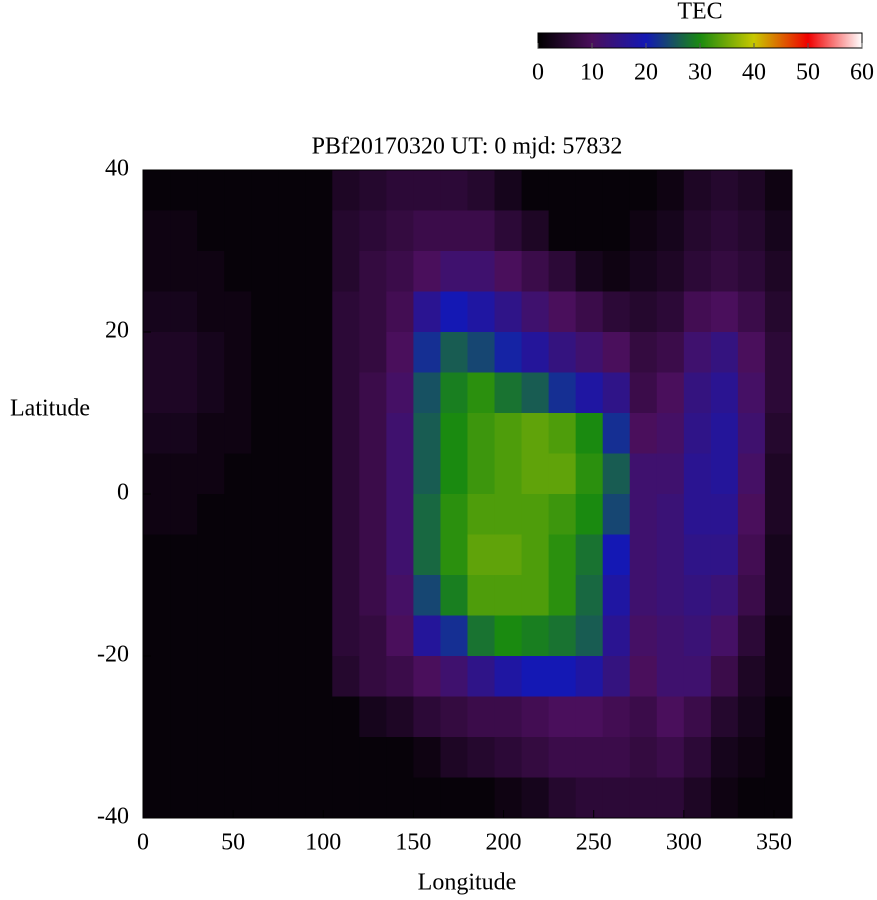 The width and height of the screenshot is (877, 900). Describe the element at coordinates (113, 655) in the screenshot. I see `y-tick-label: -20` at that location.